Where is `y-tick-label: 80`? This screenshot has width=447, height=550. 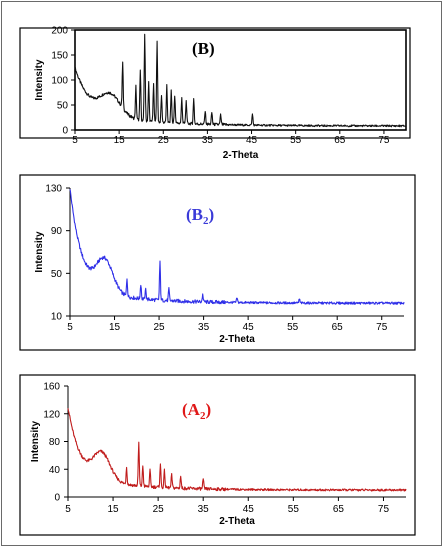 y-tick-label: 80 is located at coordinates (55, 442).